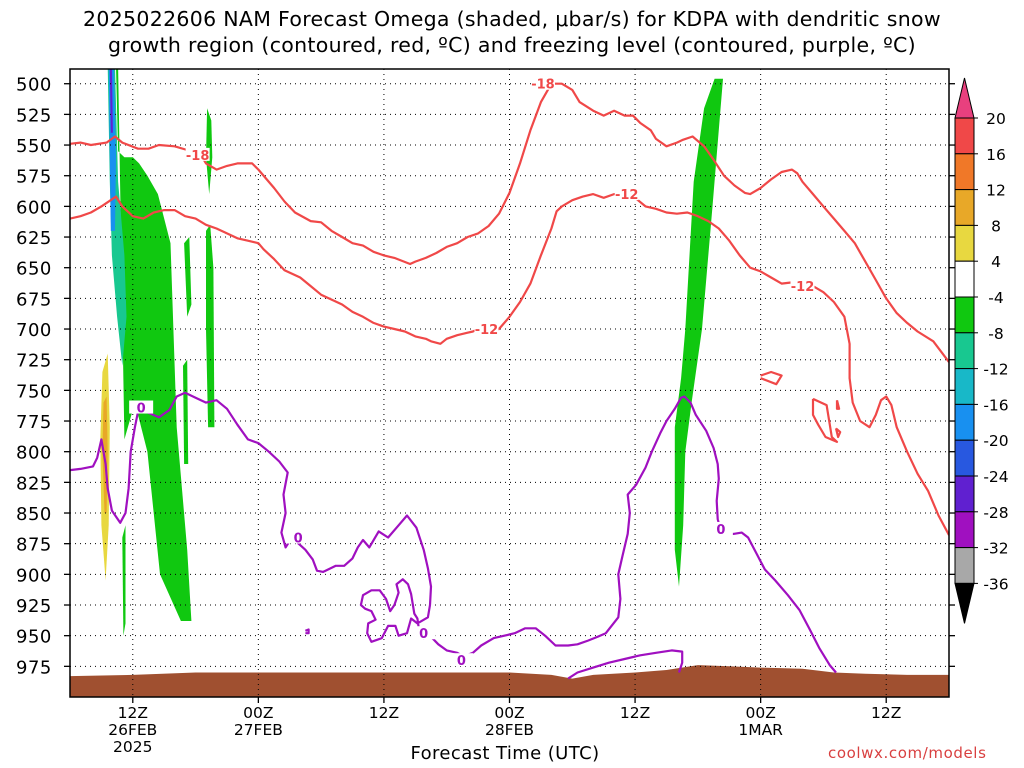 The height and width of the screenshot is (768, 1024). Describe the element at coordinates (509, 713) in the screenshot. I see `x-tick-label-42-0: 00Z` at that location.